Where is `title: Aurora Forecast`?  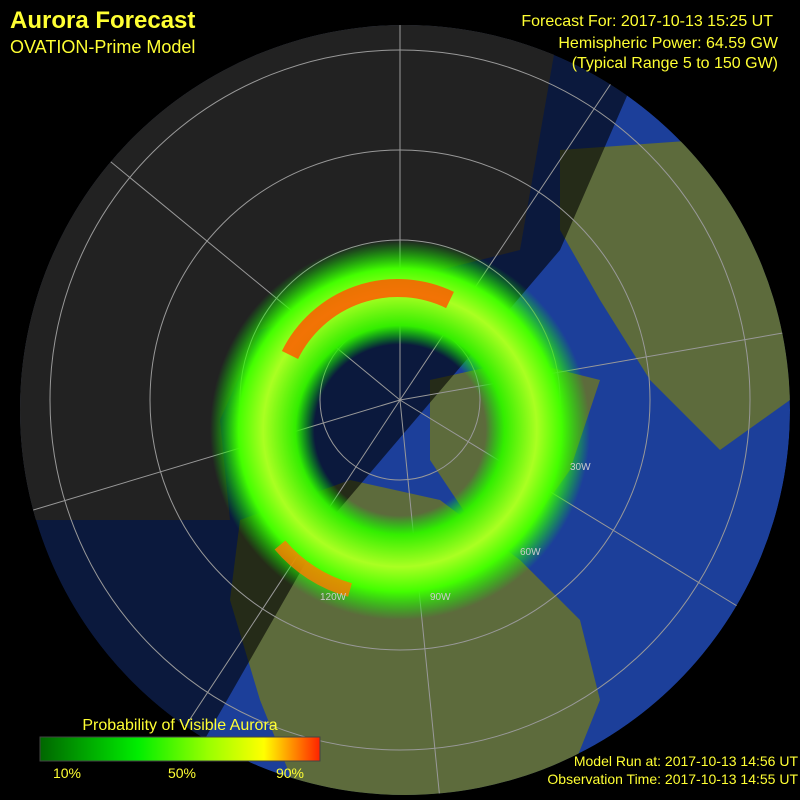
title: Aurora Forecast is located at coordinates (102, 20).